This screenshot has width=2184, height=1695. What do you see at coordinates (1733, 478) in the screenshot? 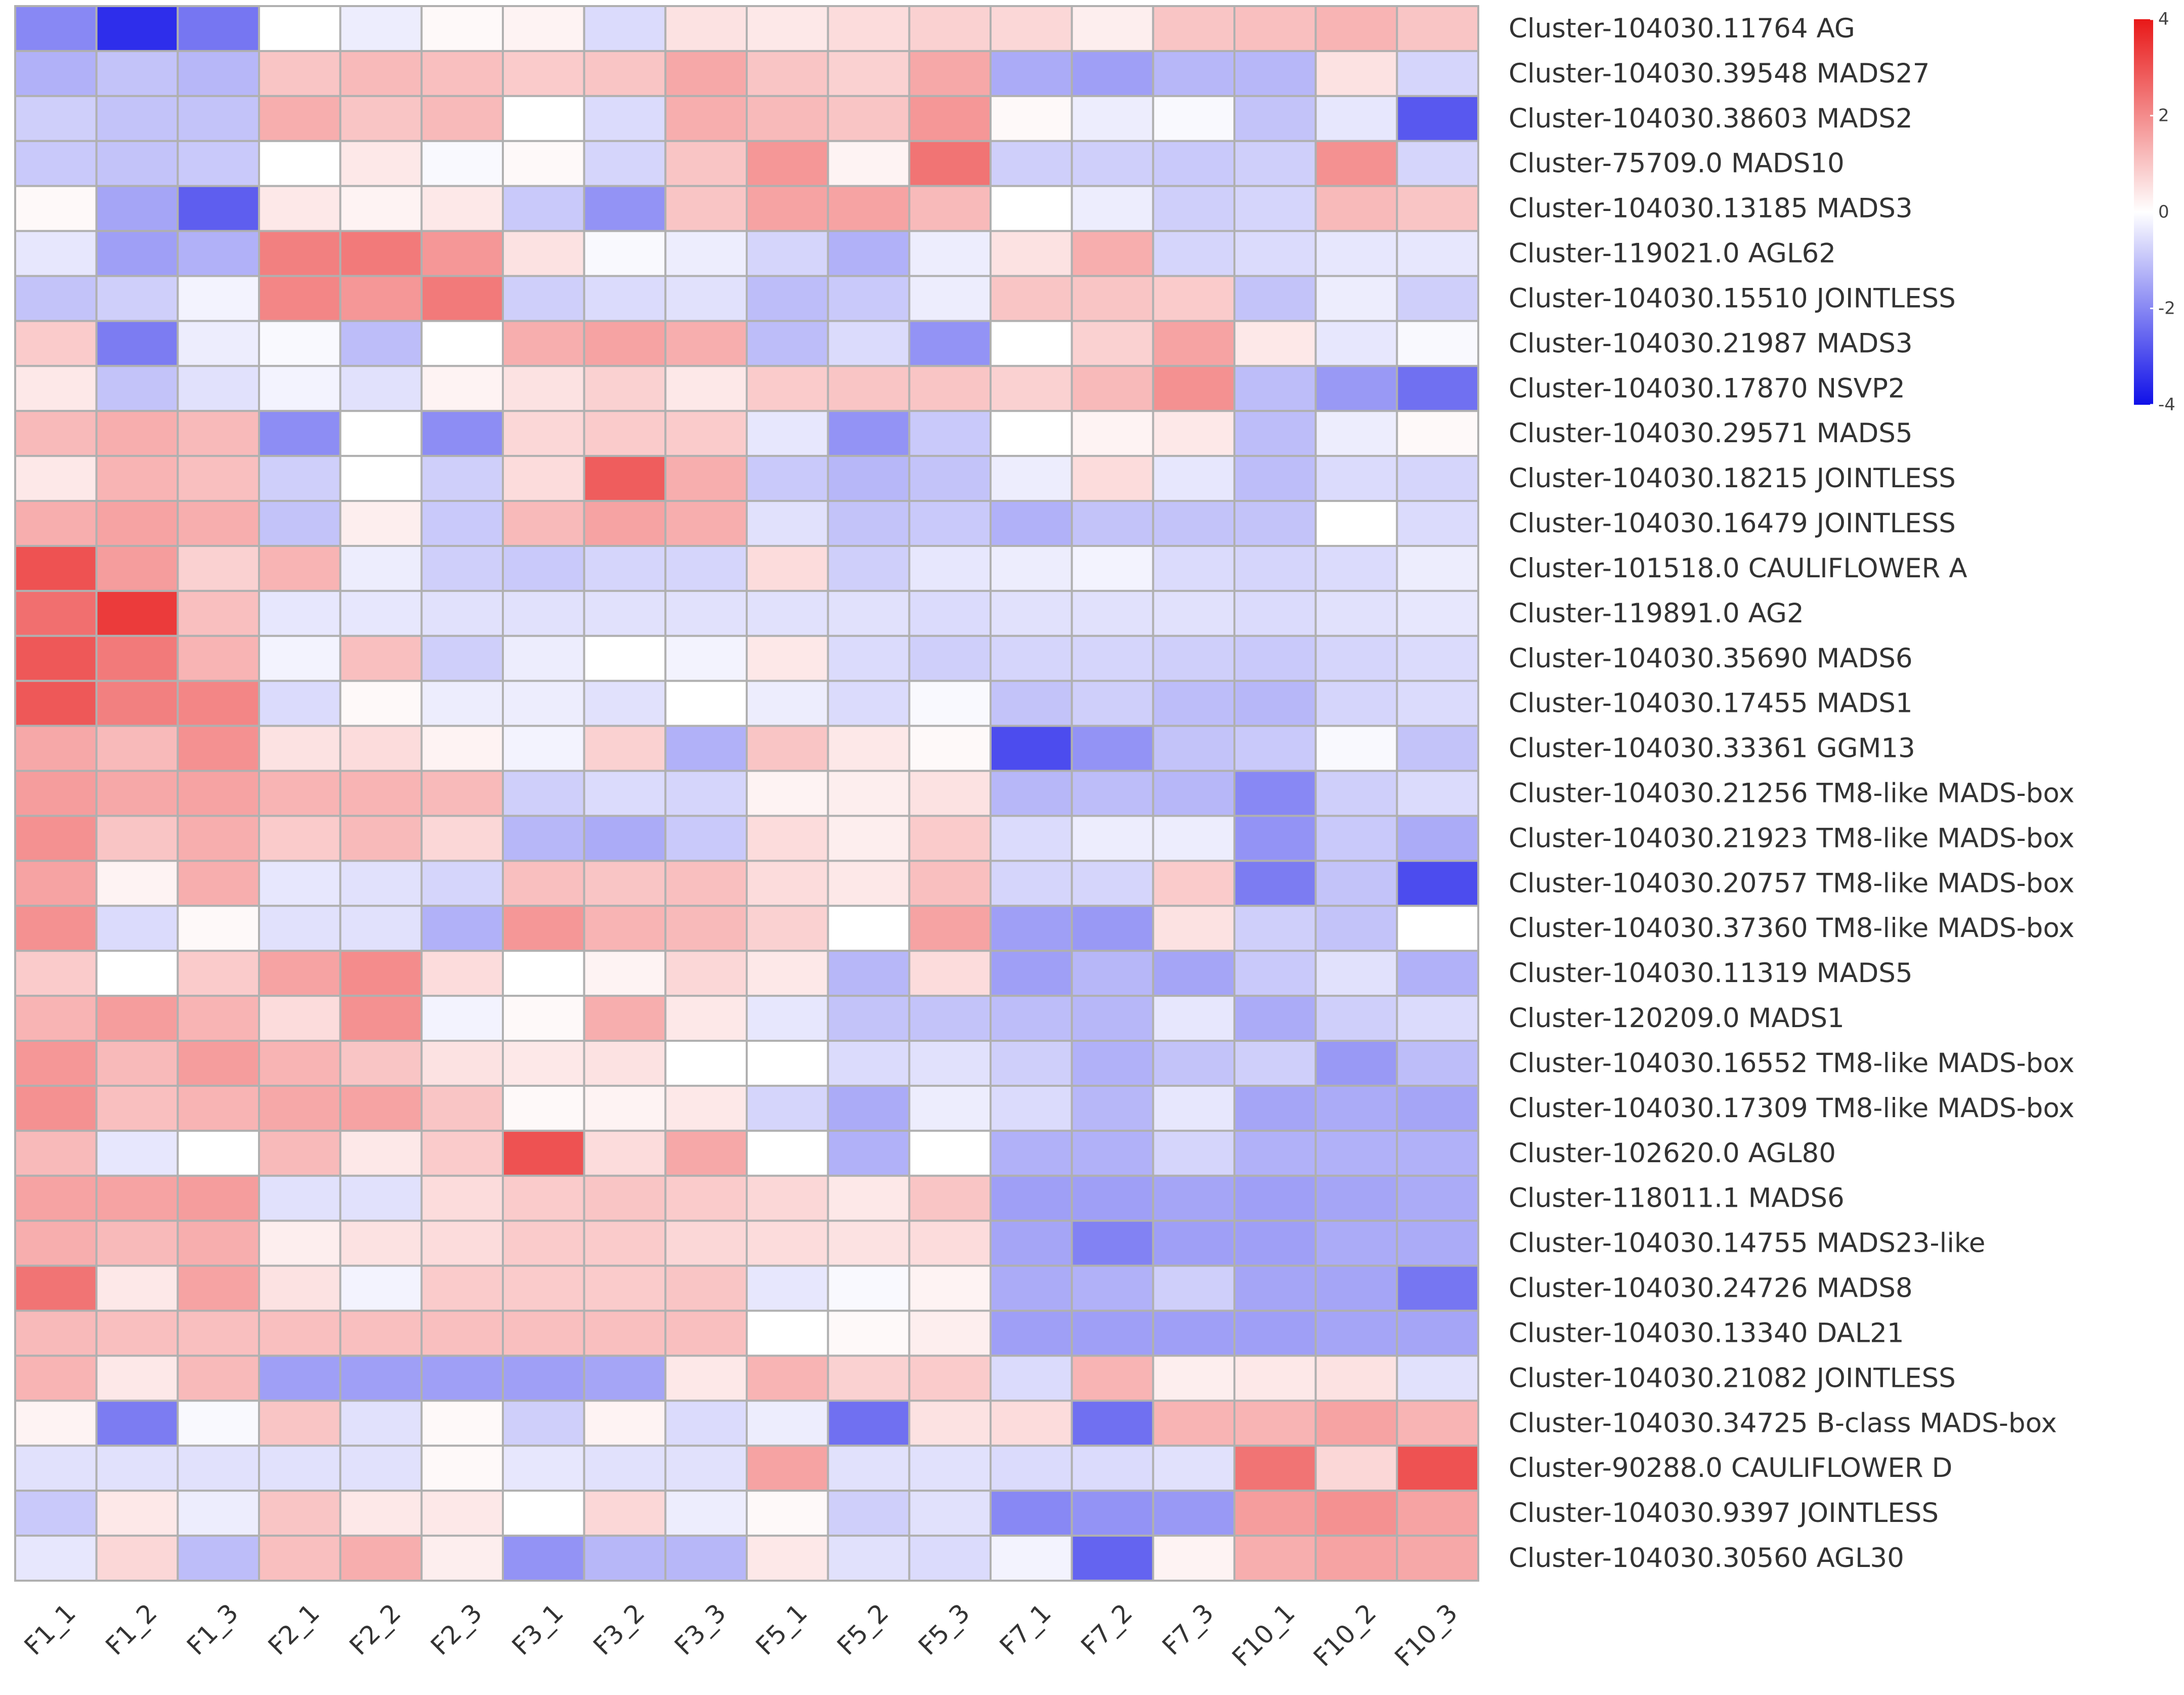
I see `row-label: Cluster-104030.18215 JOINTLESS` at bounding box center [1733, 478].